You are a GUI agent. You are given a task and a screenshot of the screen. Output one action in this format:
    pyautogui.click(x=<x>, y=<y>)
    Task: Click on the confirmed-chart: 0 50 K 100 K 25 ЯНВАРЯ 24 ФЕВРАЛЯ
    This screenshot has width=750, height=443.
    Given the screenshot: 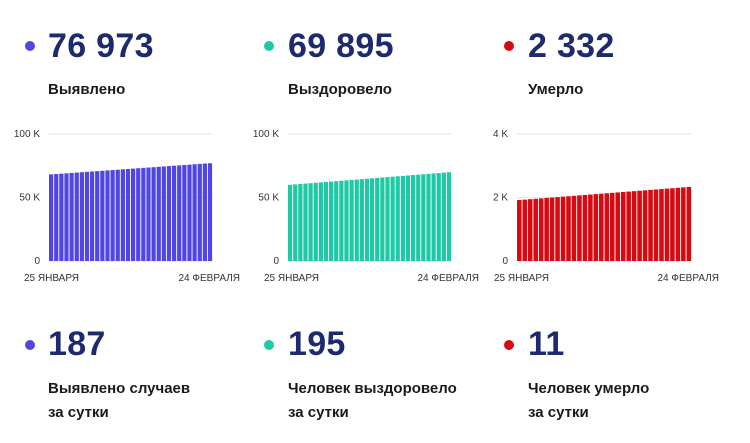 What is the action you would take?
    pyautogui.click(x=127, y=206)
    